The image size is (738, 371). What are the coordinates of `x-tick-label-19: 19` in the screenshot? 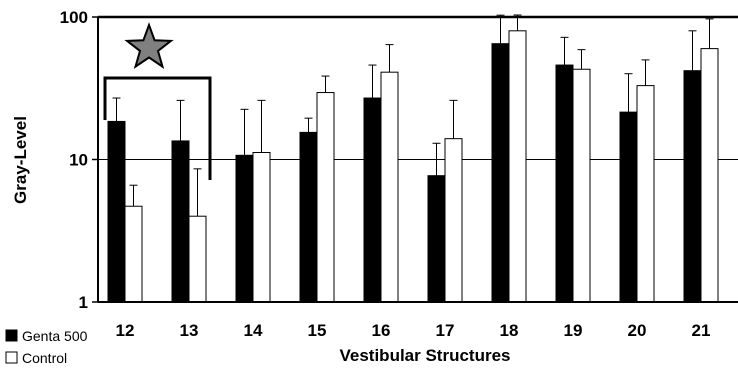 It's located at (573, 330).